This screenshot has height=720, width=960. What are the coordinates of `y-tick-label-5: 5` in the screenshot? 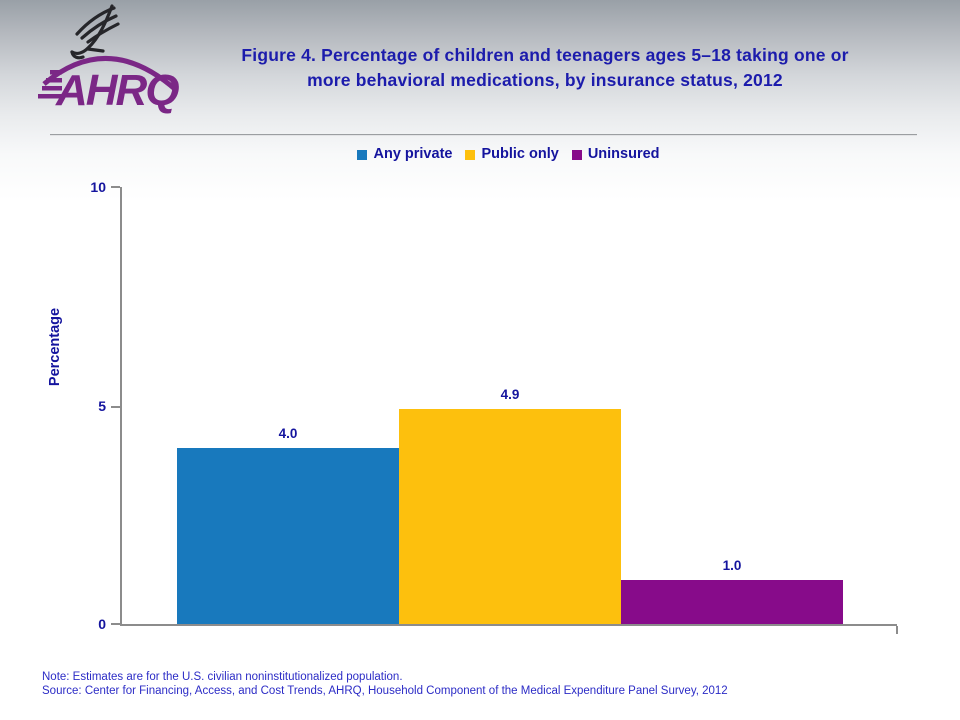 It's located at (102, 406).